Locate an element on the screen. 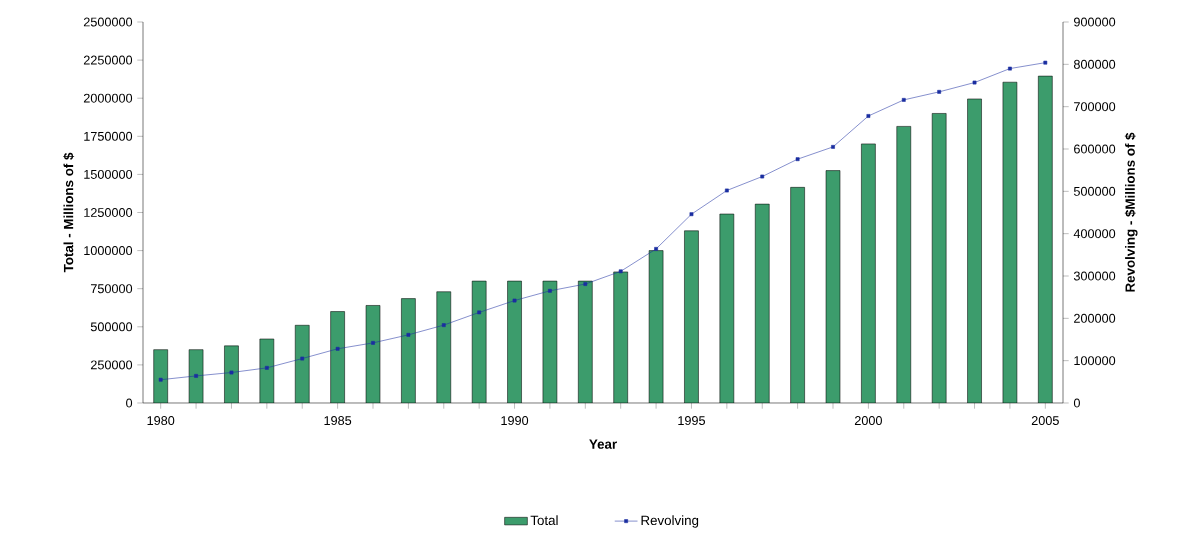  y-tick-label: 2500000 is located at coordinates (108, 22).